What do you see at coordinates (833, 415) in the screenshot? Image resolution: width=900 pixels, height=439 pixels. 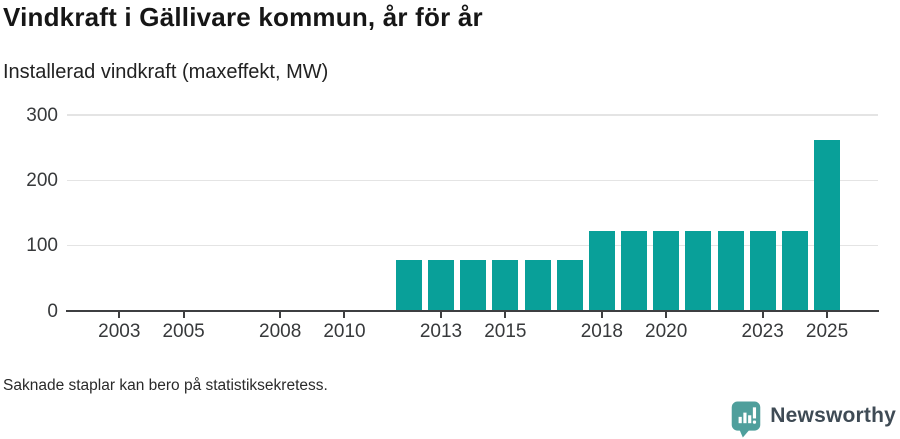 I see `newsworthy-brand-name: Newsworthy` at bounding box center [833, 415].